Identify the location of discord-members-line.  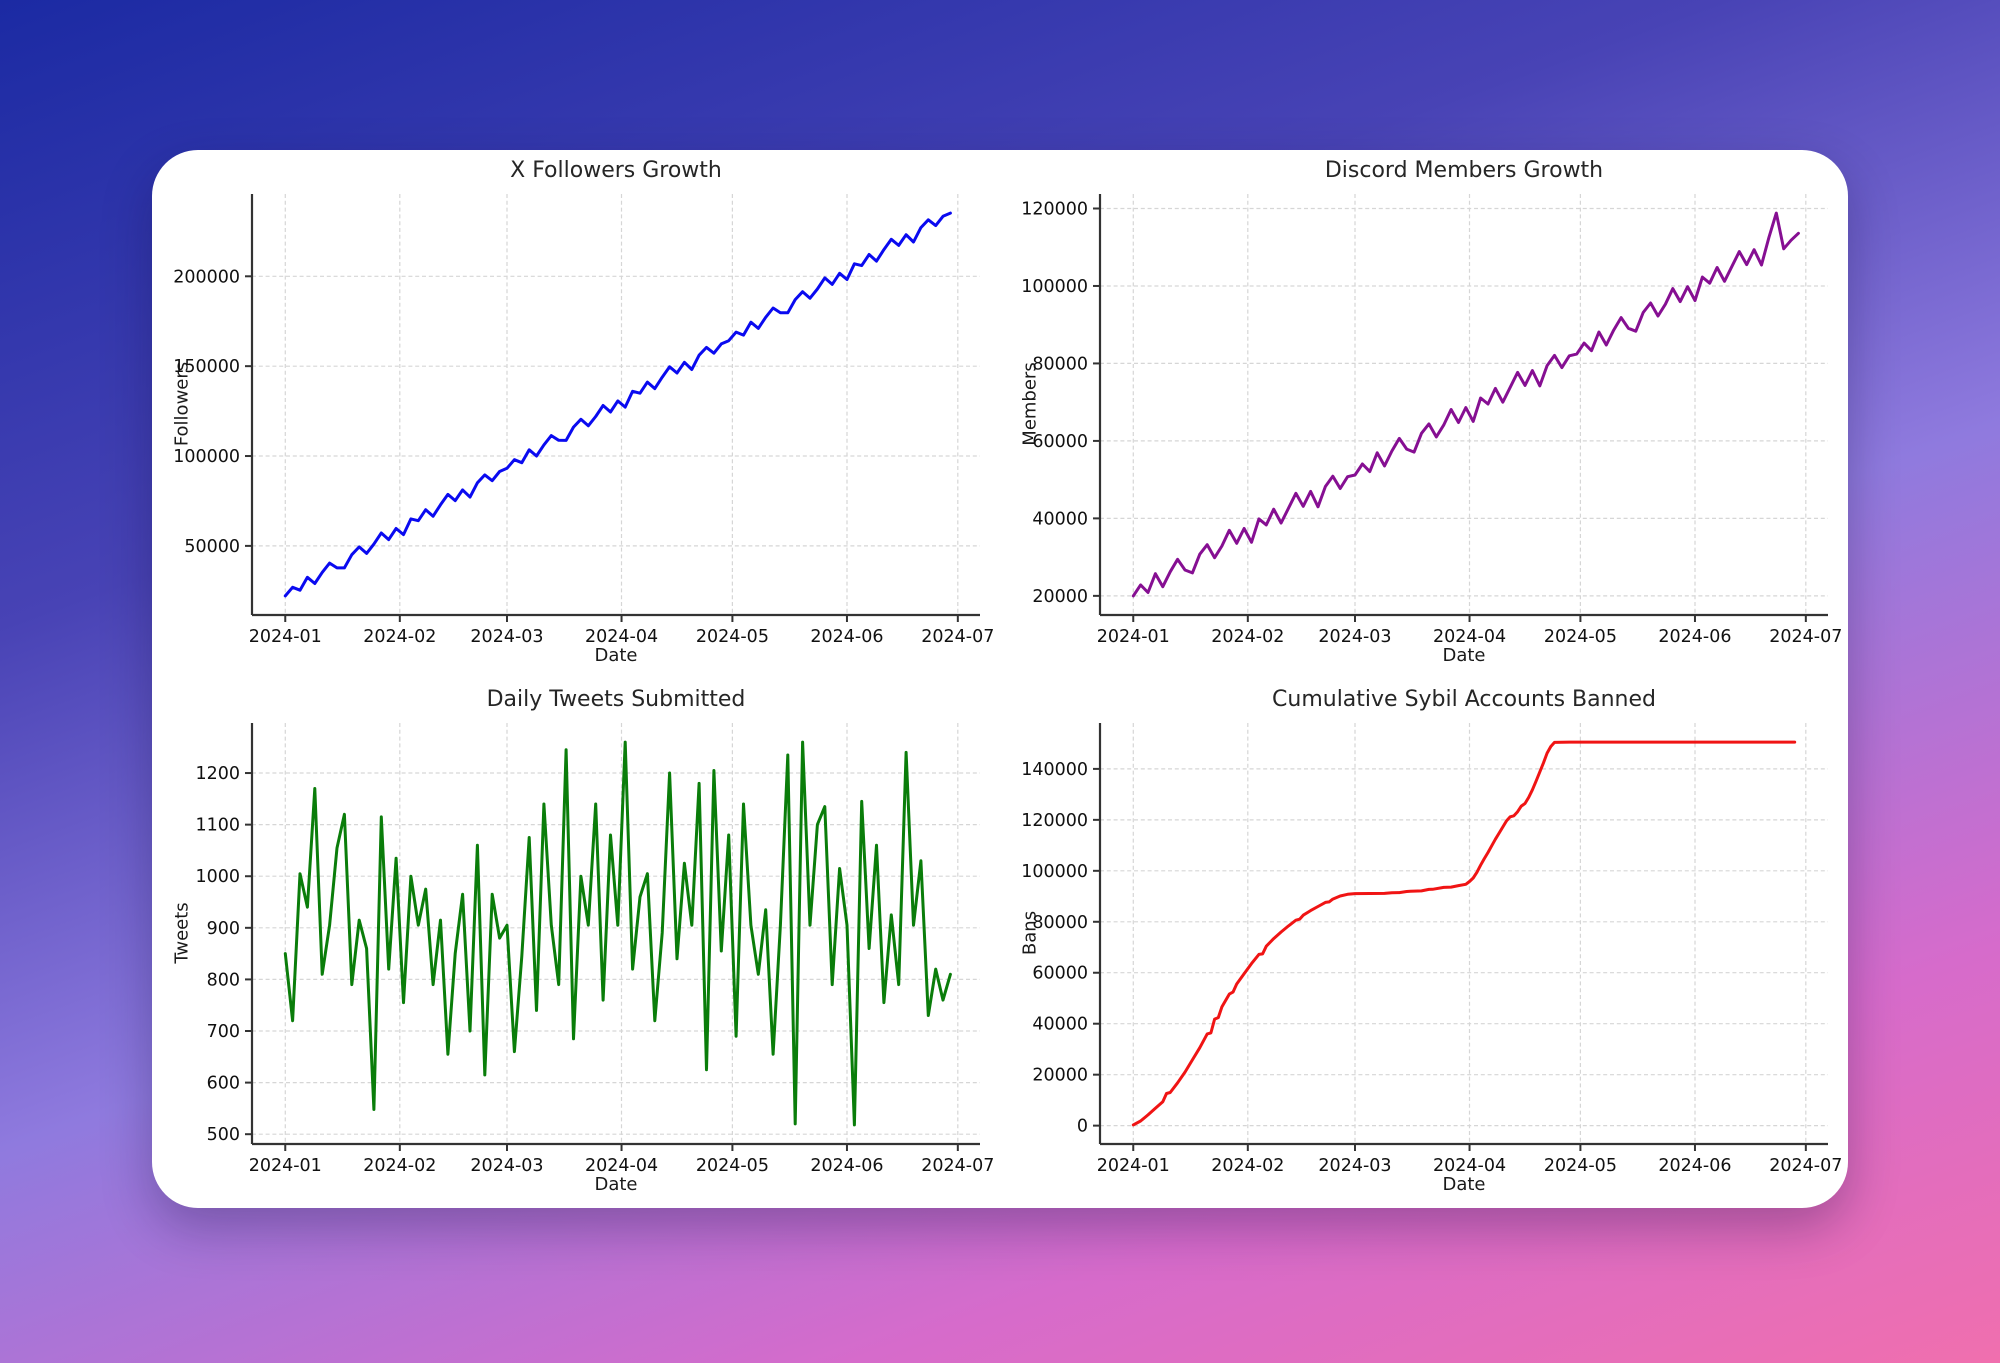
(1465, 404).